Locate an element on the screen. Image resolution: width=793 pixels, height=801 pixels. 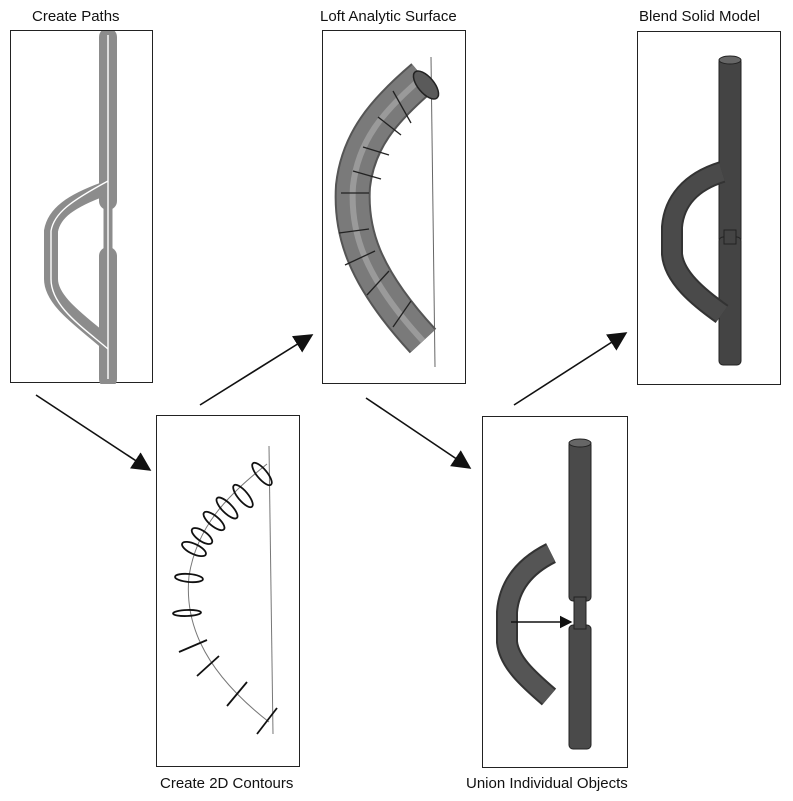
panel-blend-model is located at coordinates (709, 208).